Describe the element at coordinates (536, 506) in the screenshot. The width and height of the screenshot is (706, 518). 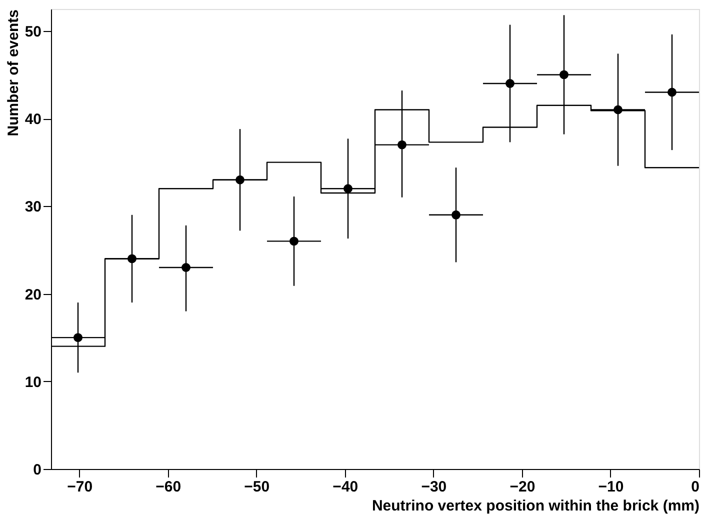
I see `x-axis-title: Neutrino vertex position within the brick (mm)` at that location.